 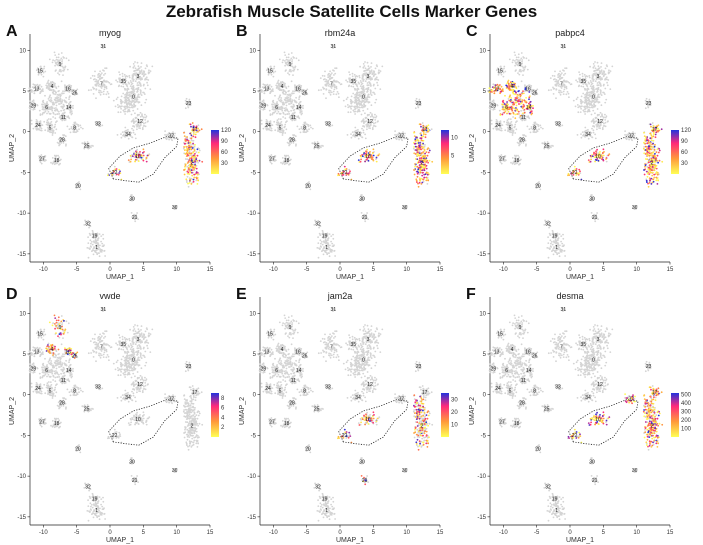 What do you see at coordinates (195, 130) in the screenshot?
I see `cluster-label: 17` at bounding box center [195, 130].